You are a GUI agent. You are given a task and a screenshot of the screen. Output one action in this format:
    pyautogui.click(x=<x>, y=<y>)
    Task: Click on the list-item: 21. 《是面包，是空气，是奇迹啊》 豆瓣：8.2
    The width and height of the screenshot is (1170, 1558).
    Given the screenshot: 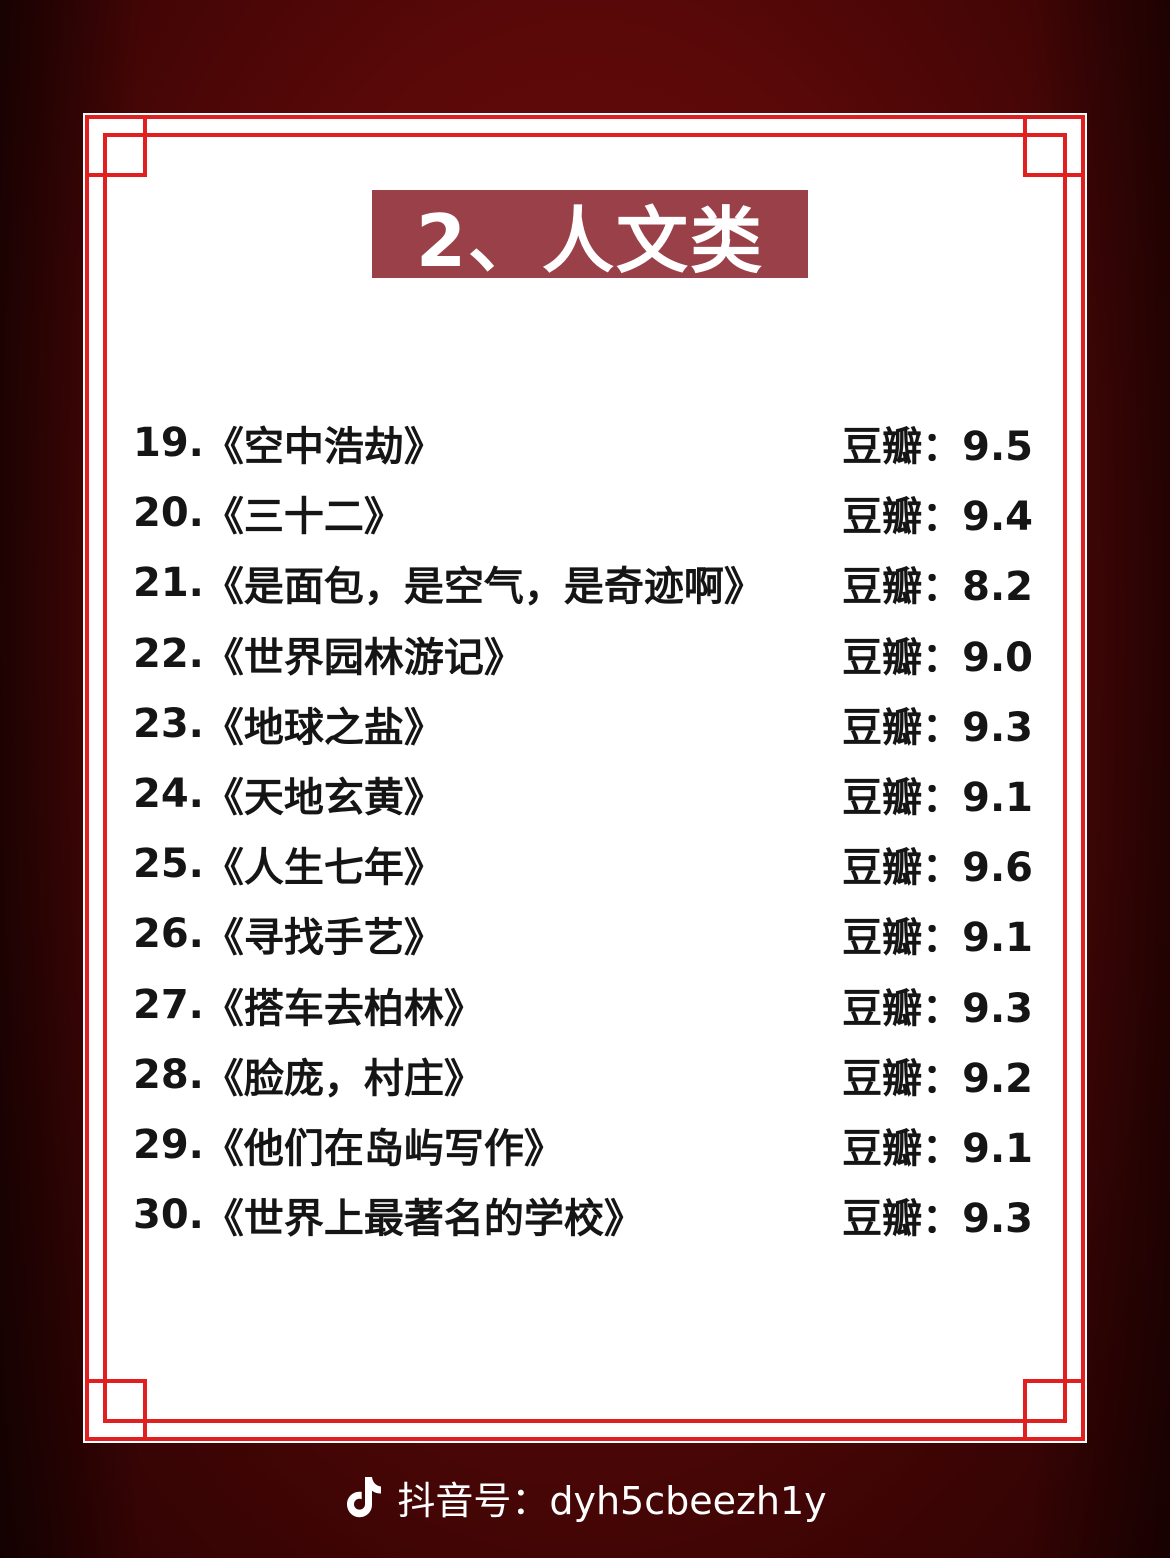 What is the action you would take?
    pyautogui.click(x=583, y=583)
    